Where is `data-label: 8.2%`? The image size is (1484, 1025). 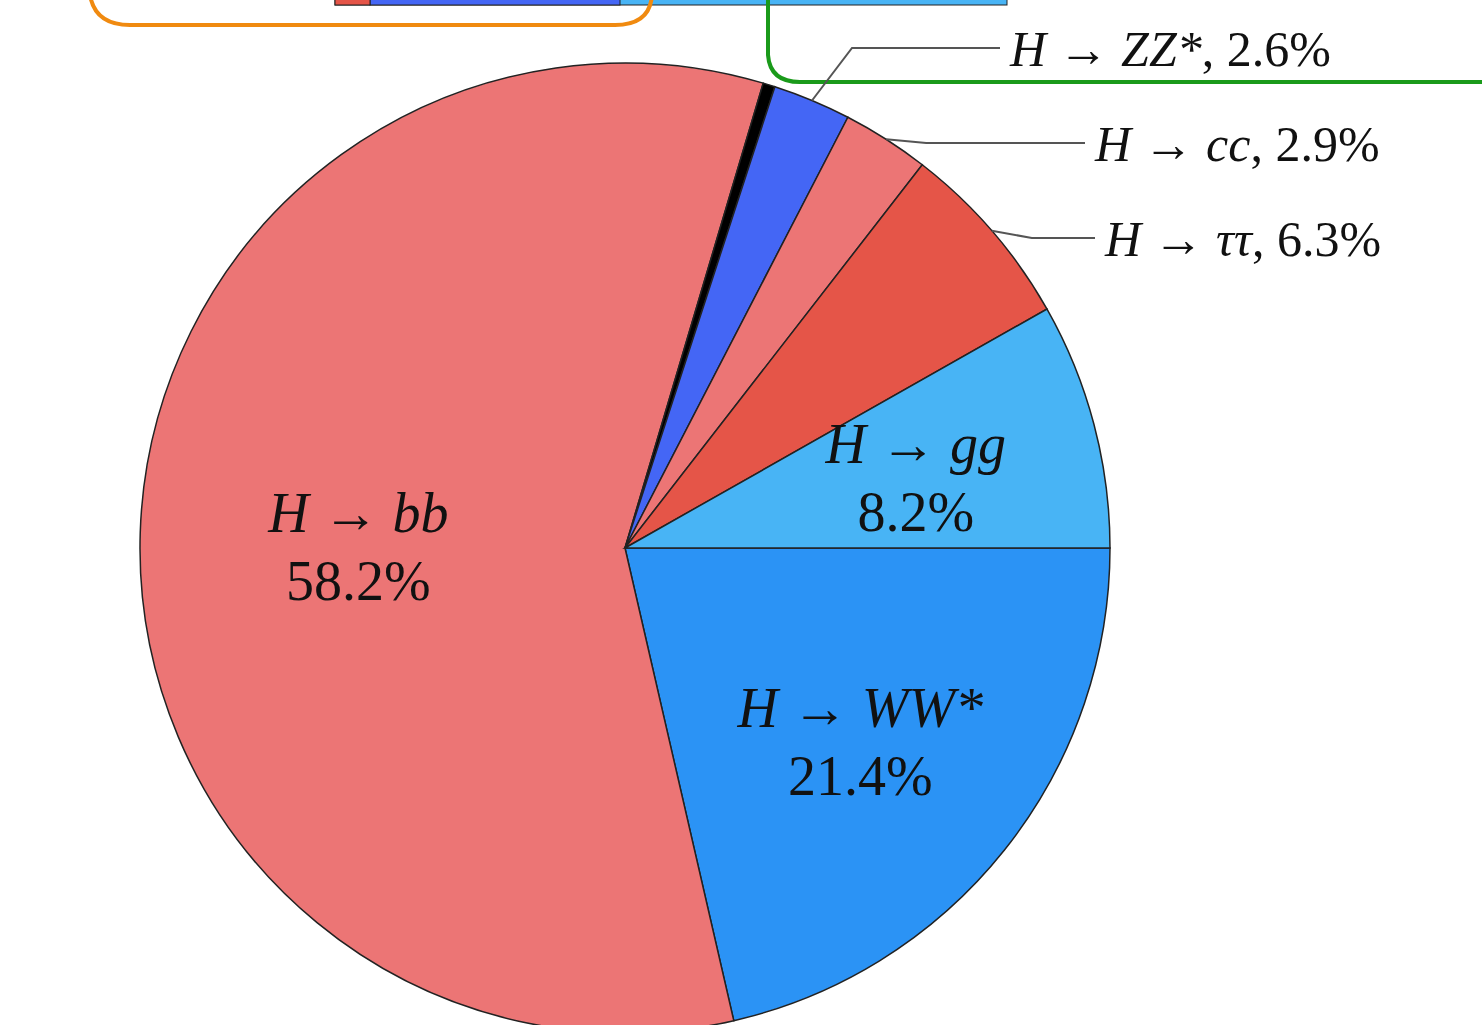 data-label: 8.2% is located at coordinates (916, 512).